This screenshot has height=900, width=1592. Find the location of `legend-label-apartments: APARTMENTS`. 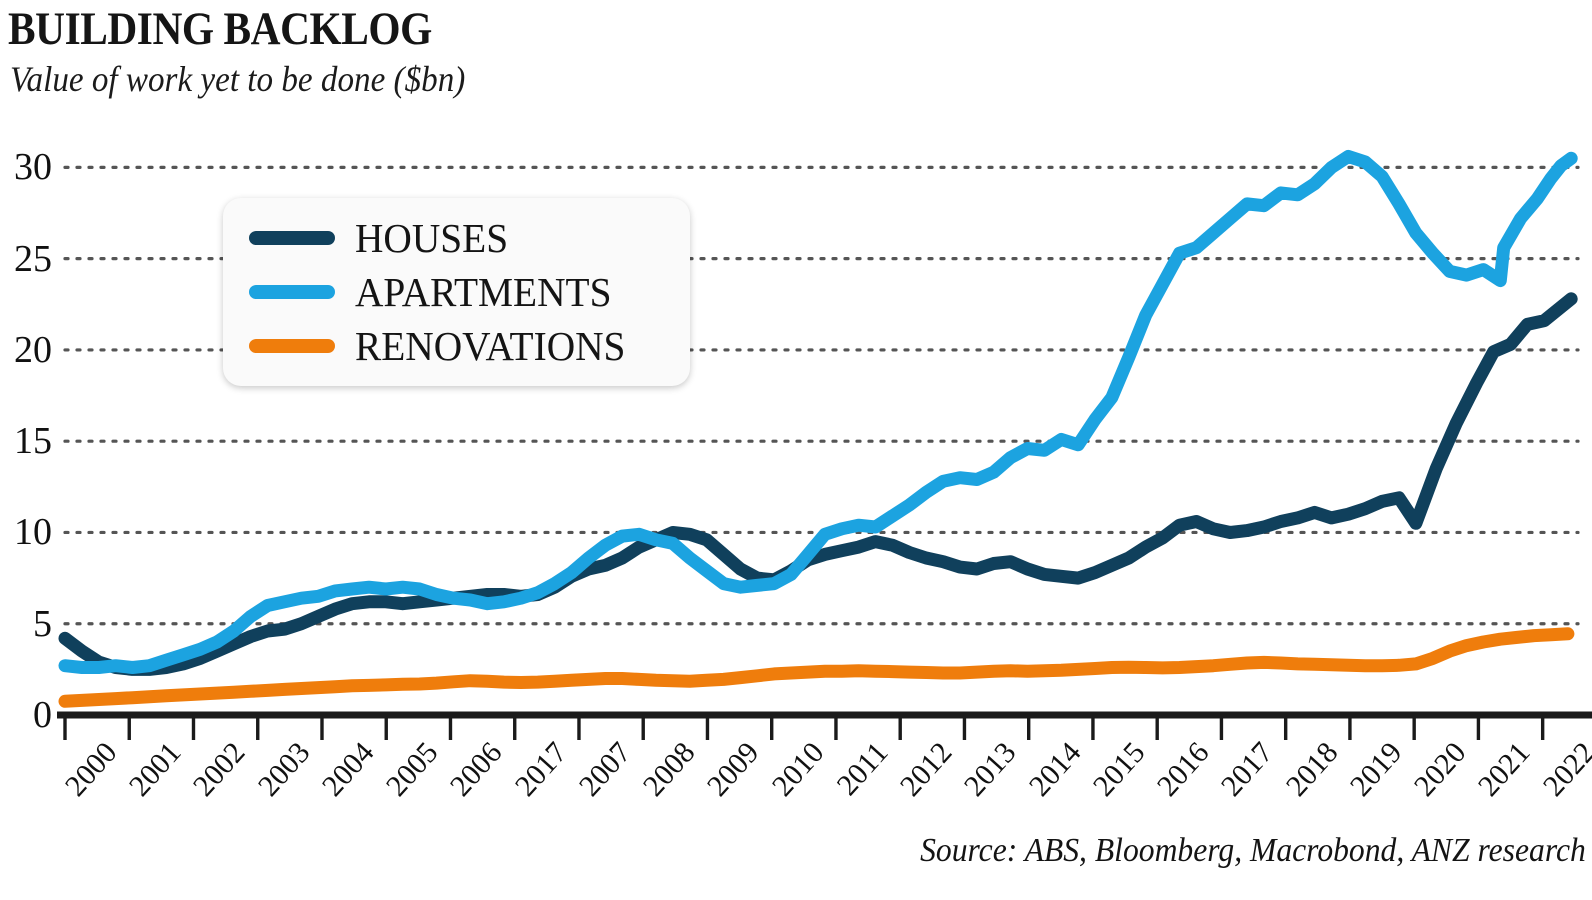

legend-label-apartments: APARTMENTS is located at coordinates (483, 291).